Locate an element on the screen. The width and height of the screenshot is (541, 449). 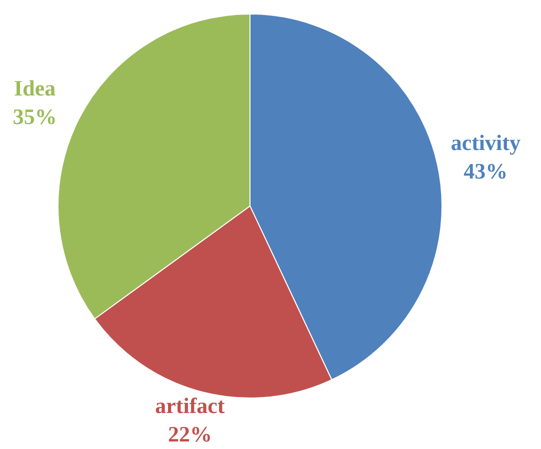
data-label: 43% is located at coordinates (486, 171).